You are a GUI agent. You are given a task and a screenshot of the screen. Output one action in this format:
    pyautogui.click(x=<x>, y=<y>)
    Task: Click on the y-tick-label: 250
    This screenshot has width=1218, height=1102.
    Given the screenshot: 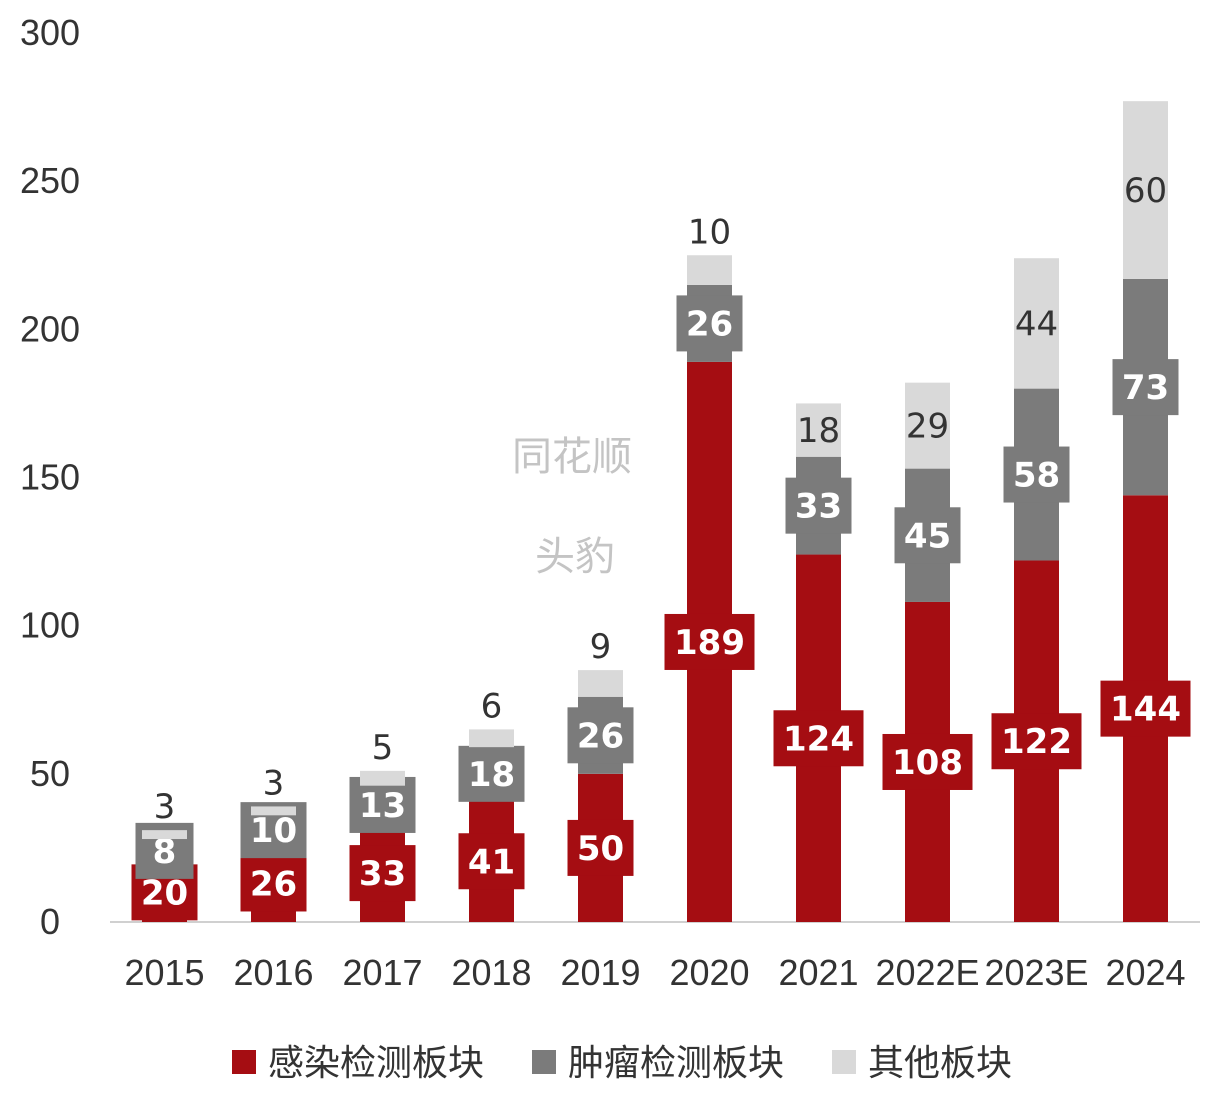 What is the action you would take?
    pyautogui.click(x=50, y=180)
    